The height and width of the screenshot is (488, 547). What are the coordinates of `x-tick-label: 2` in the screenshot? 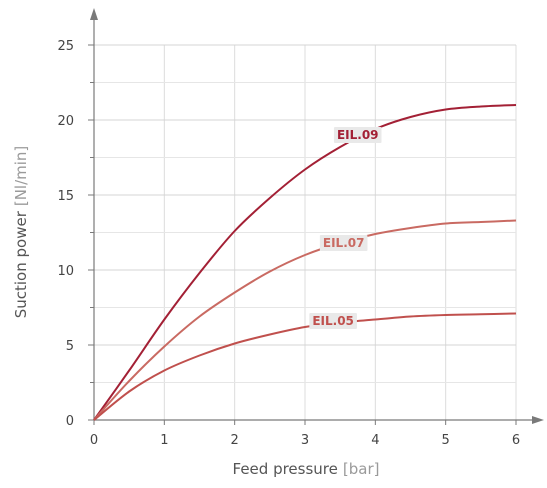 It's located at (235, 440).